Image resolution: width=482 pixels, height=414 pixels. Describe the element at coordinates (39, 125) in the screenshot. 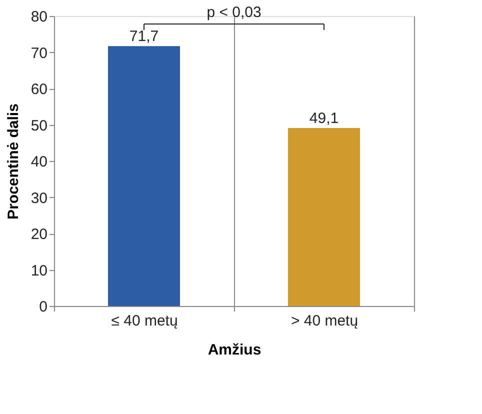

I see `y-tick-label: 50` at that location.